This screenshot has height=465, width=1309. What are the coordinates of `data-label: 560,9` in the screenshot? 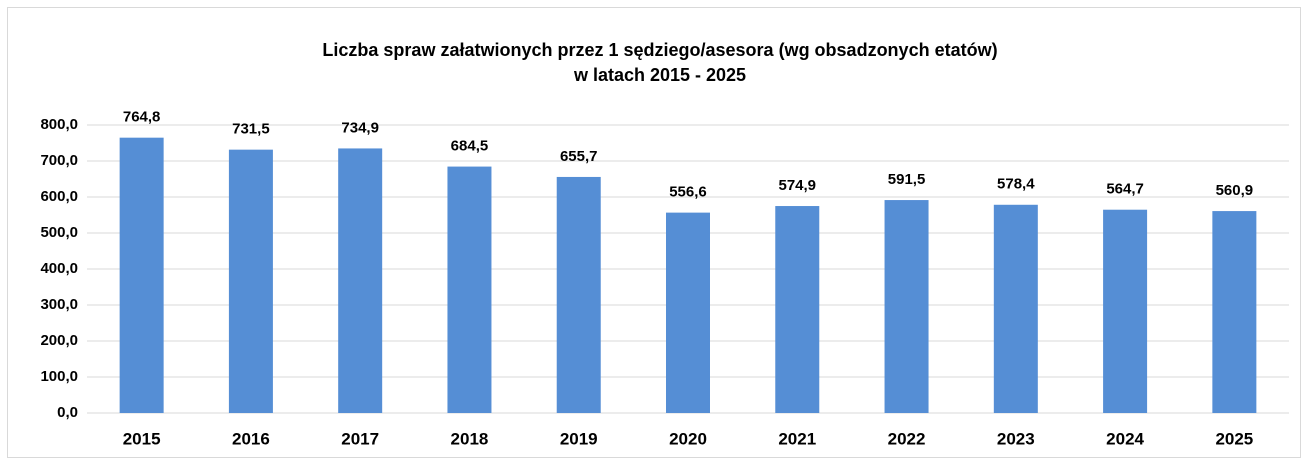 It's located at (1235, 190).